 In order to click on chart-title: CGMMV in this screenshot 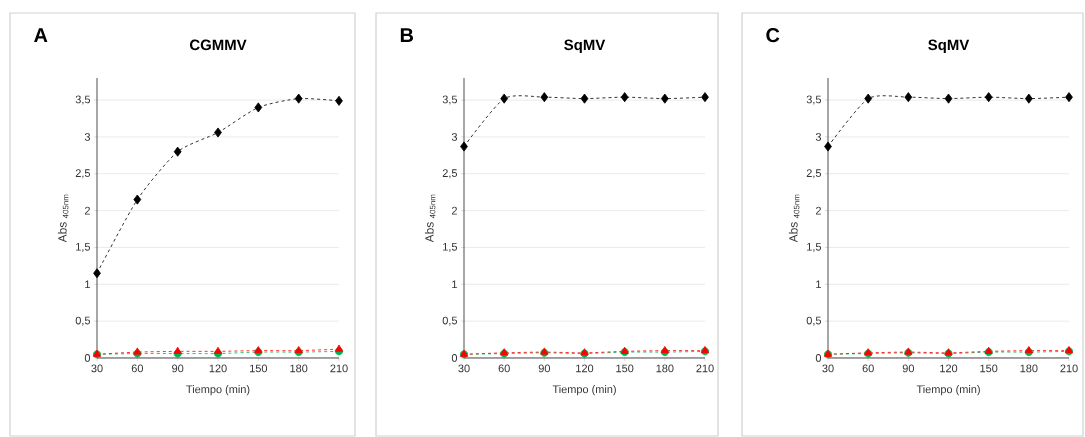, I will do `click(218, 45)`.